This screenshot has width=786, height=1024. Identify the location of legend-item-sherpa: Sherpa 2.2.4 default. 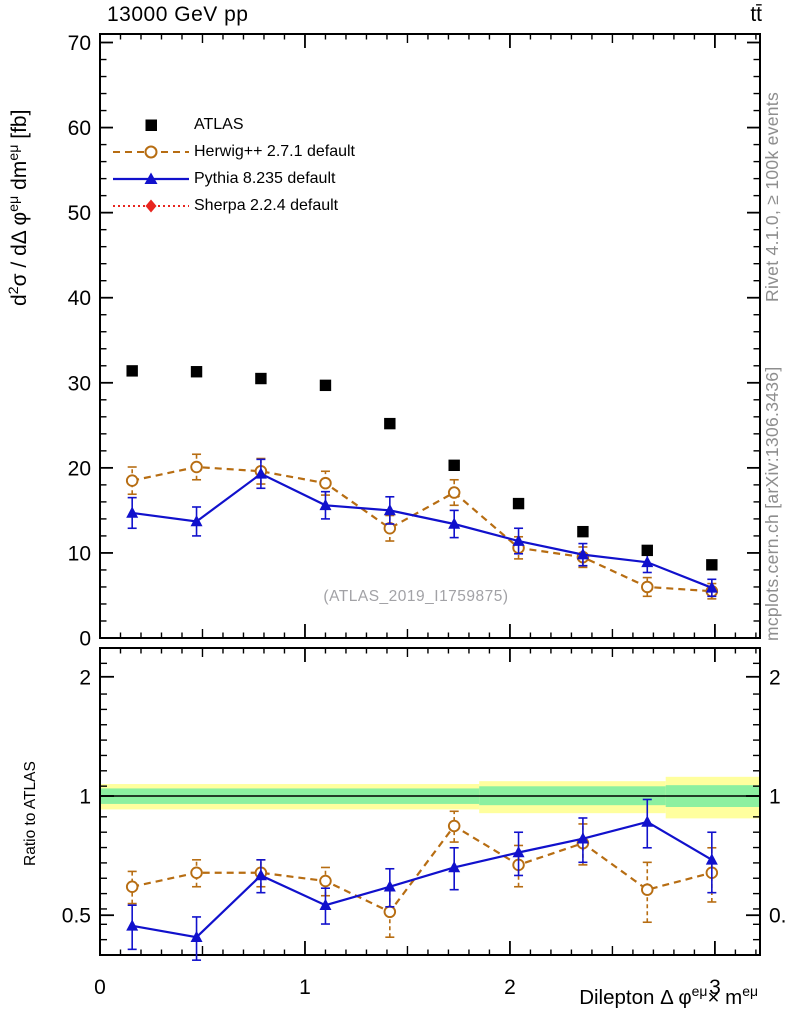
(233, 205).